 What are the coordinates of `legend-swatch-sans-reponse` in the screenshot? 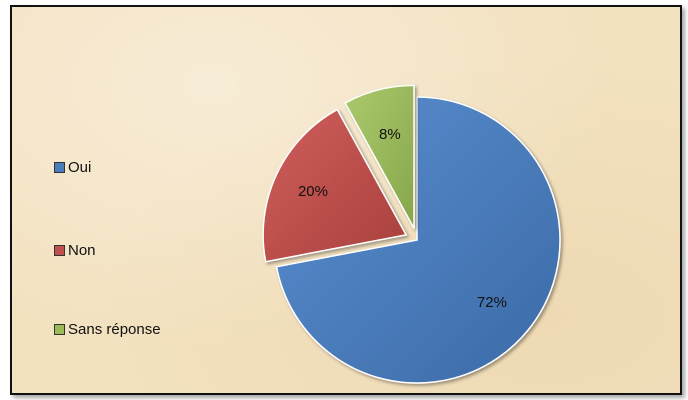 It's located at (59, 329).